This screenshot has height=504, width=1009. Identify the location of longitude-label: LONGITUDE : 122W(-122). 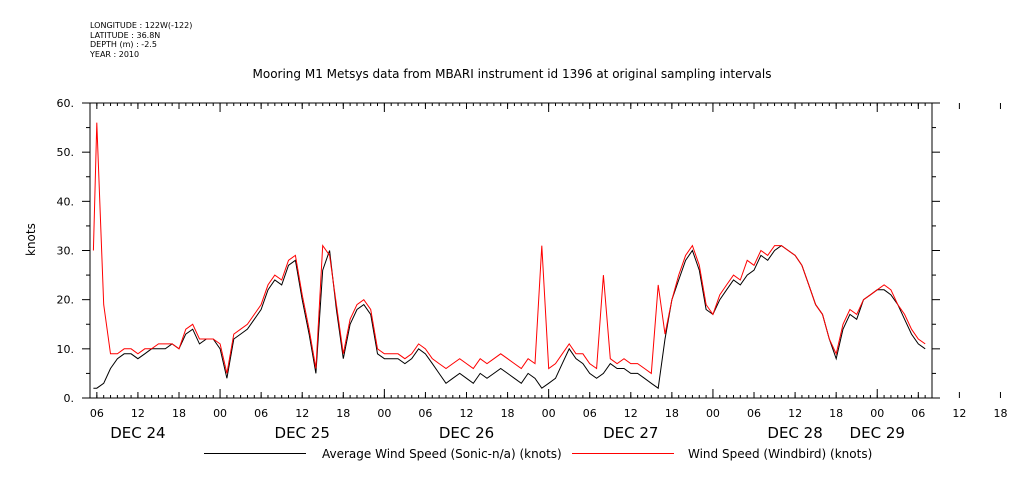
(141, 25).